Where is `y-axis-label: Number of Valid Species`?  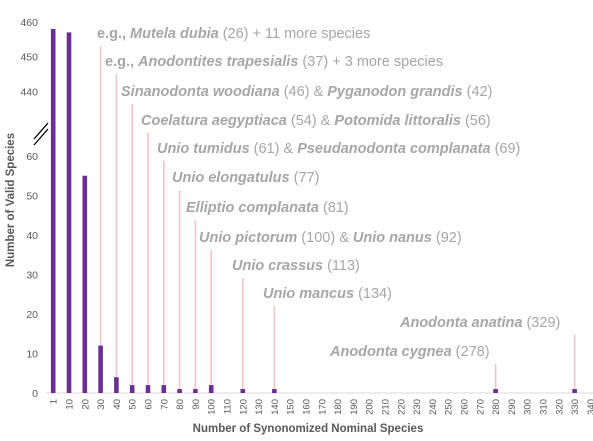
y-axis-label: Number of Valid Species is located at coordinates (11, 200).